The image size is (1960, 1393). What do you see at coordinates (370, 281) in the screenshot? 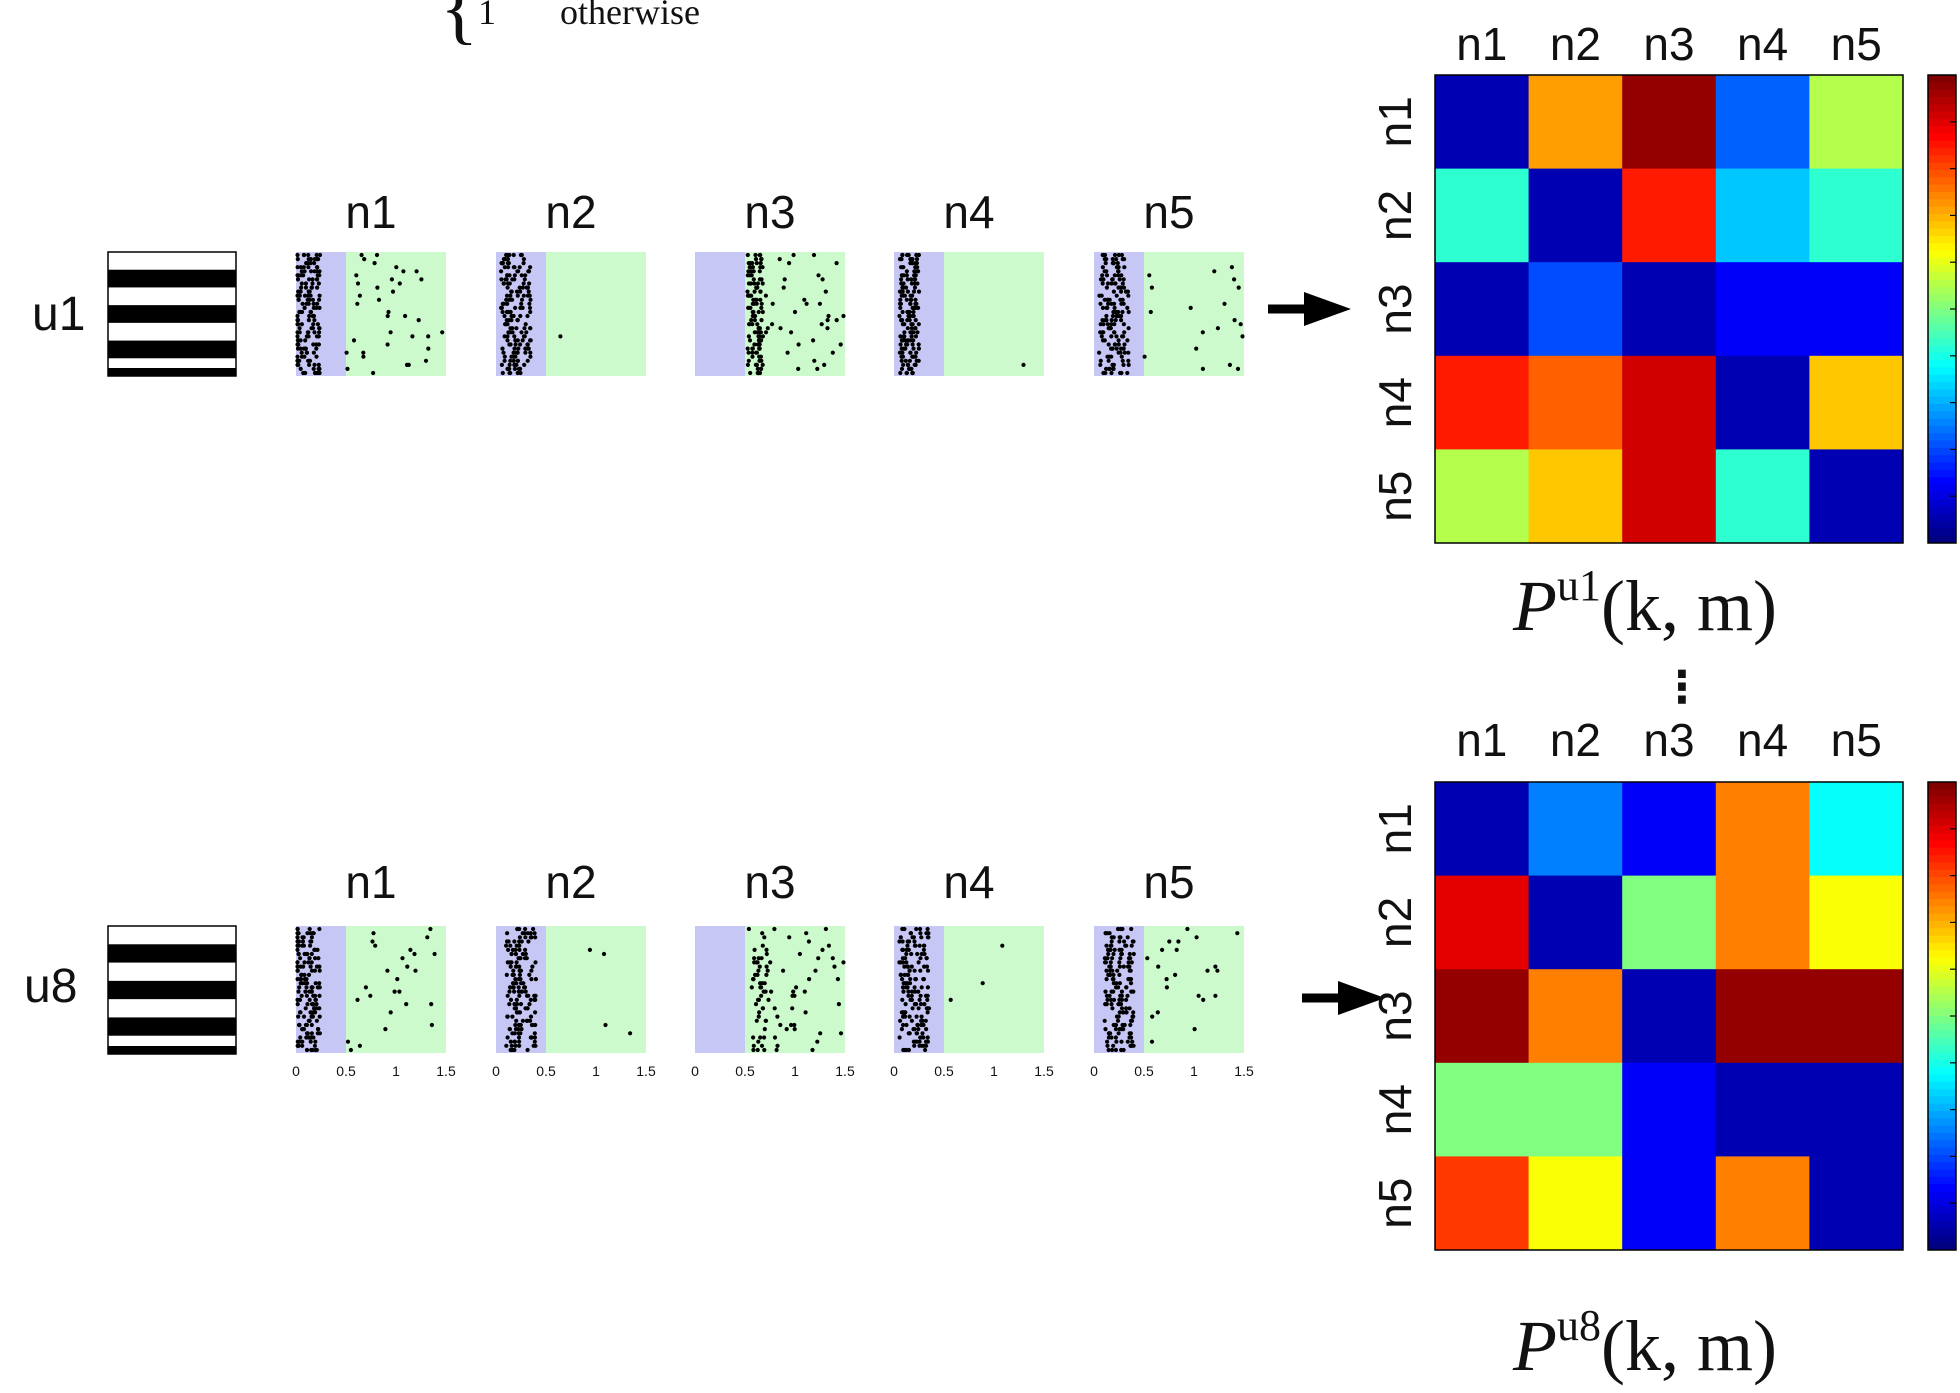
I see `raster-panel-n1: n1` at bounding box center [370, 281].